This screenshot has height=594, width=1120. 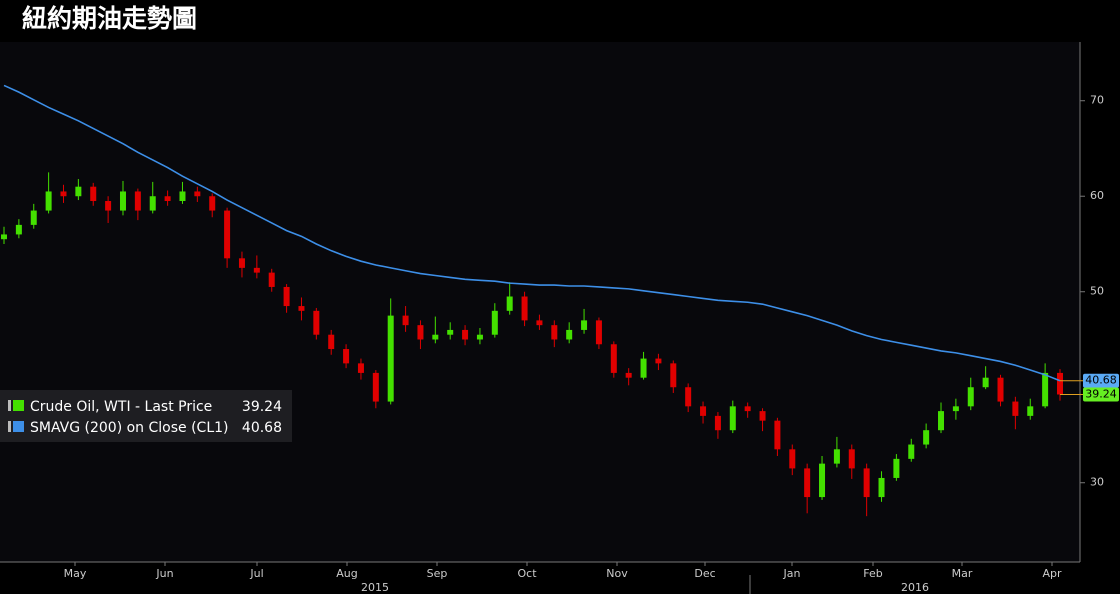 What do you see at coordinates (1097, 291) in the screenshot?
I see `y-tick-label: 50` at bounding box center [1097, 291].